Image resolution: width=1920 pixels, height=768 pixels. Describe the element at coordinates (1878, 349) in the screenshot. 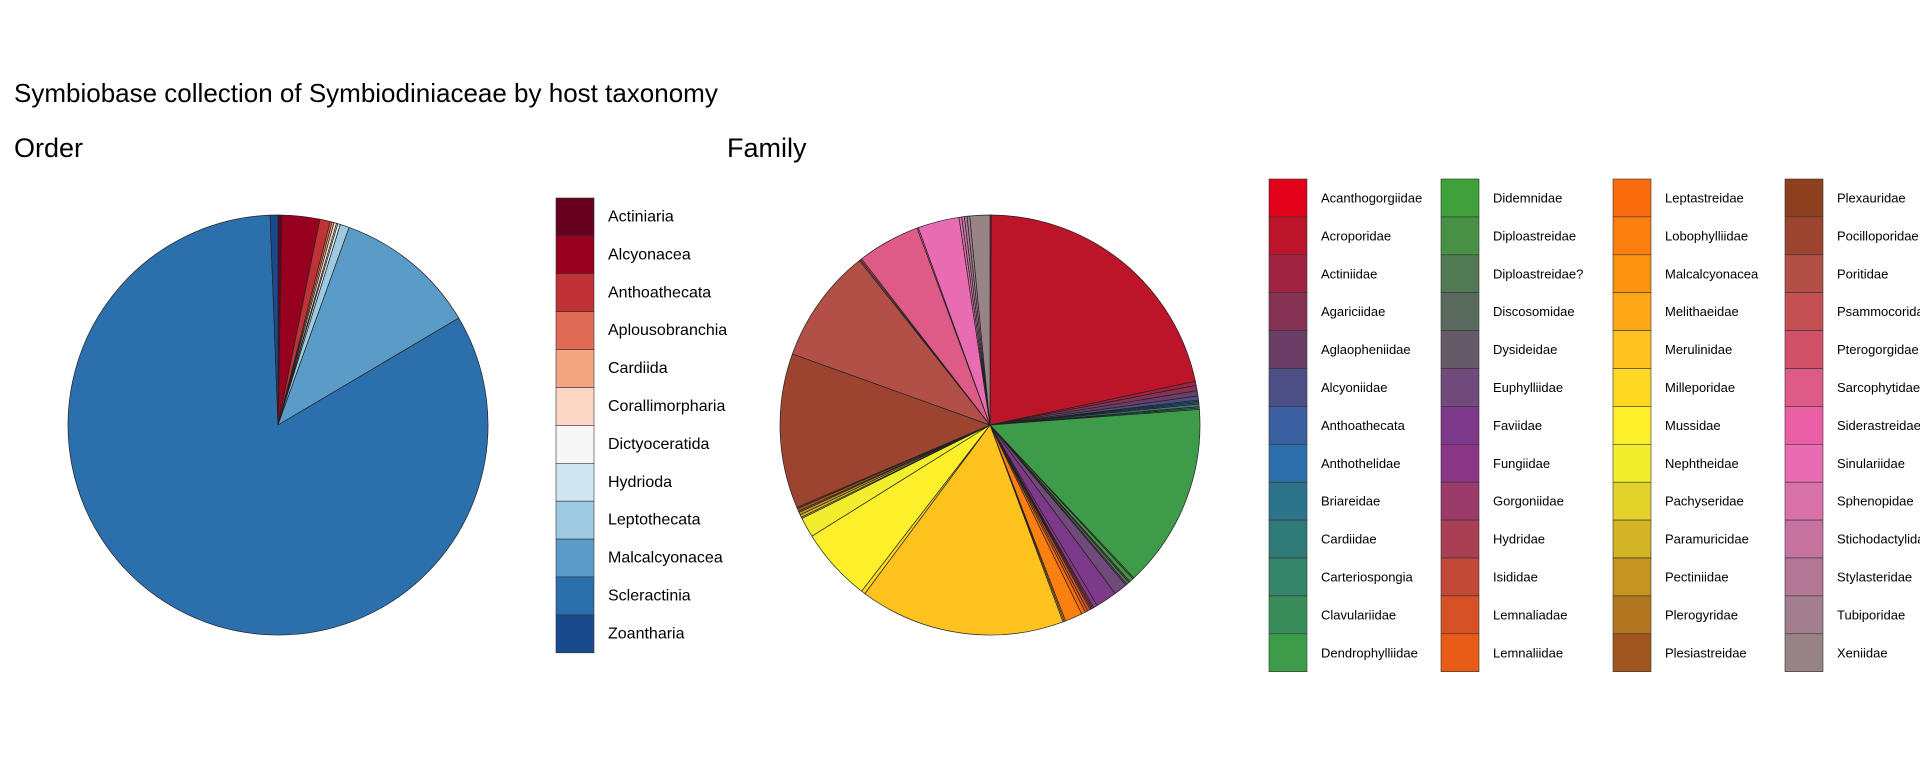

I see `family-legend-label-pterogorgidae: Pterogorgidae` at that location.